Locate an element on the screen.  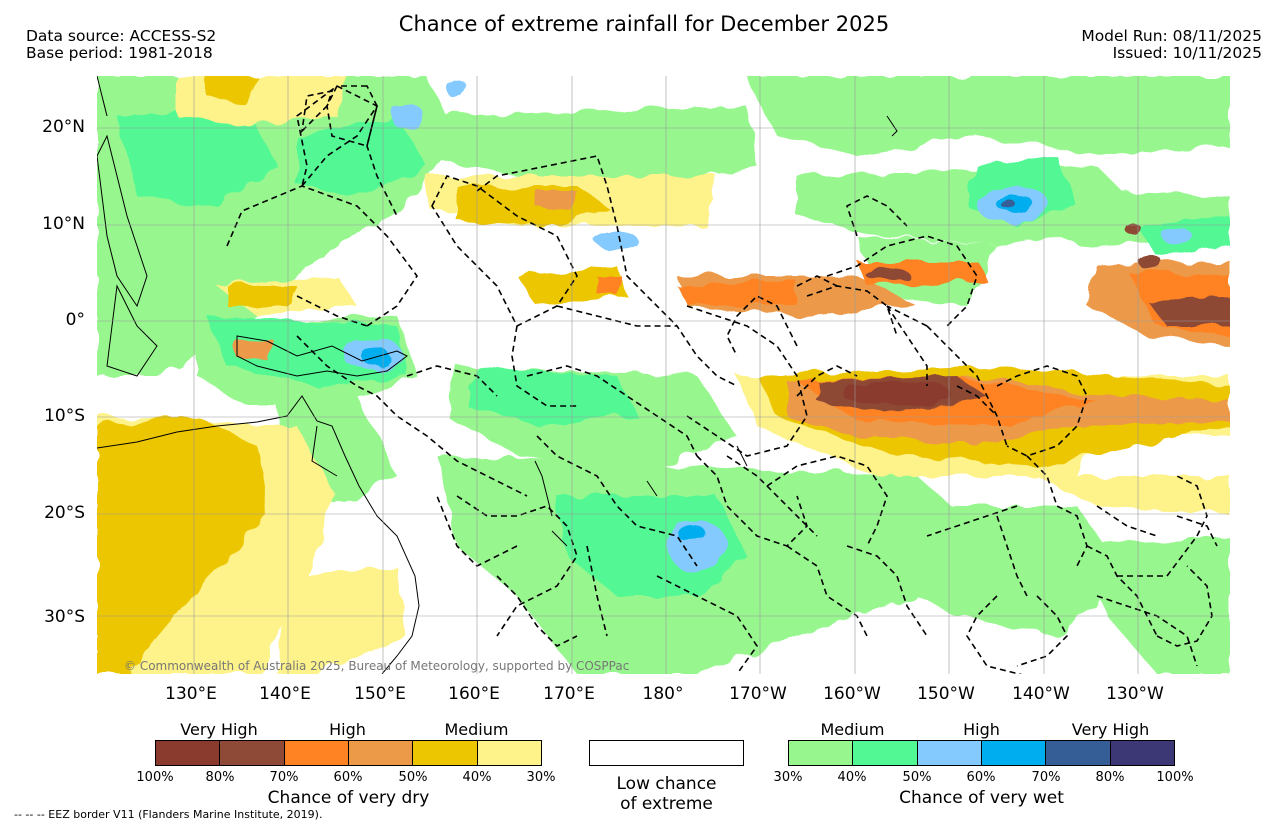
wet-tick: 70% is located at coordinates (1046, 777).